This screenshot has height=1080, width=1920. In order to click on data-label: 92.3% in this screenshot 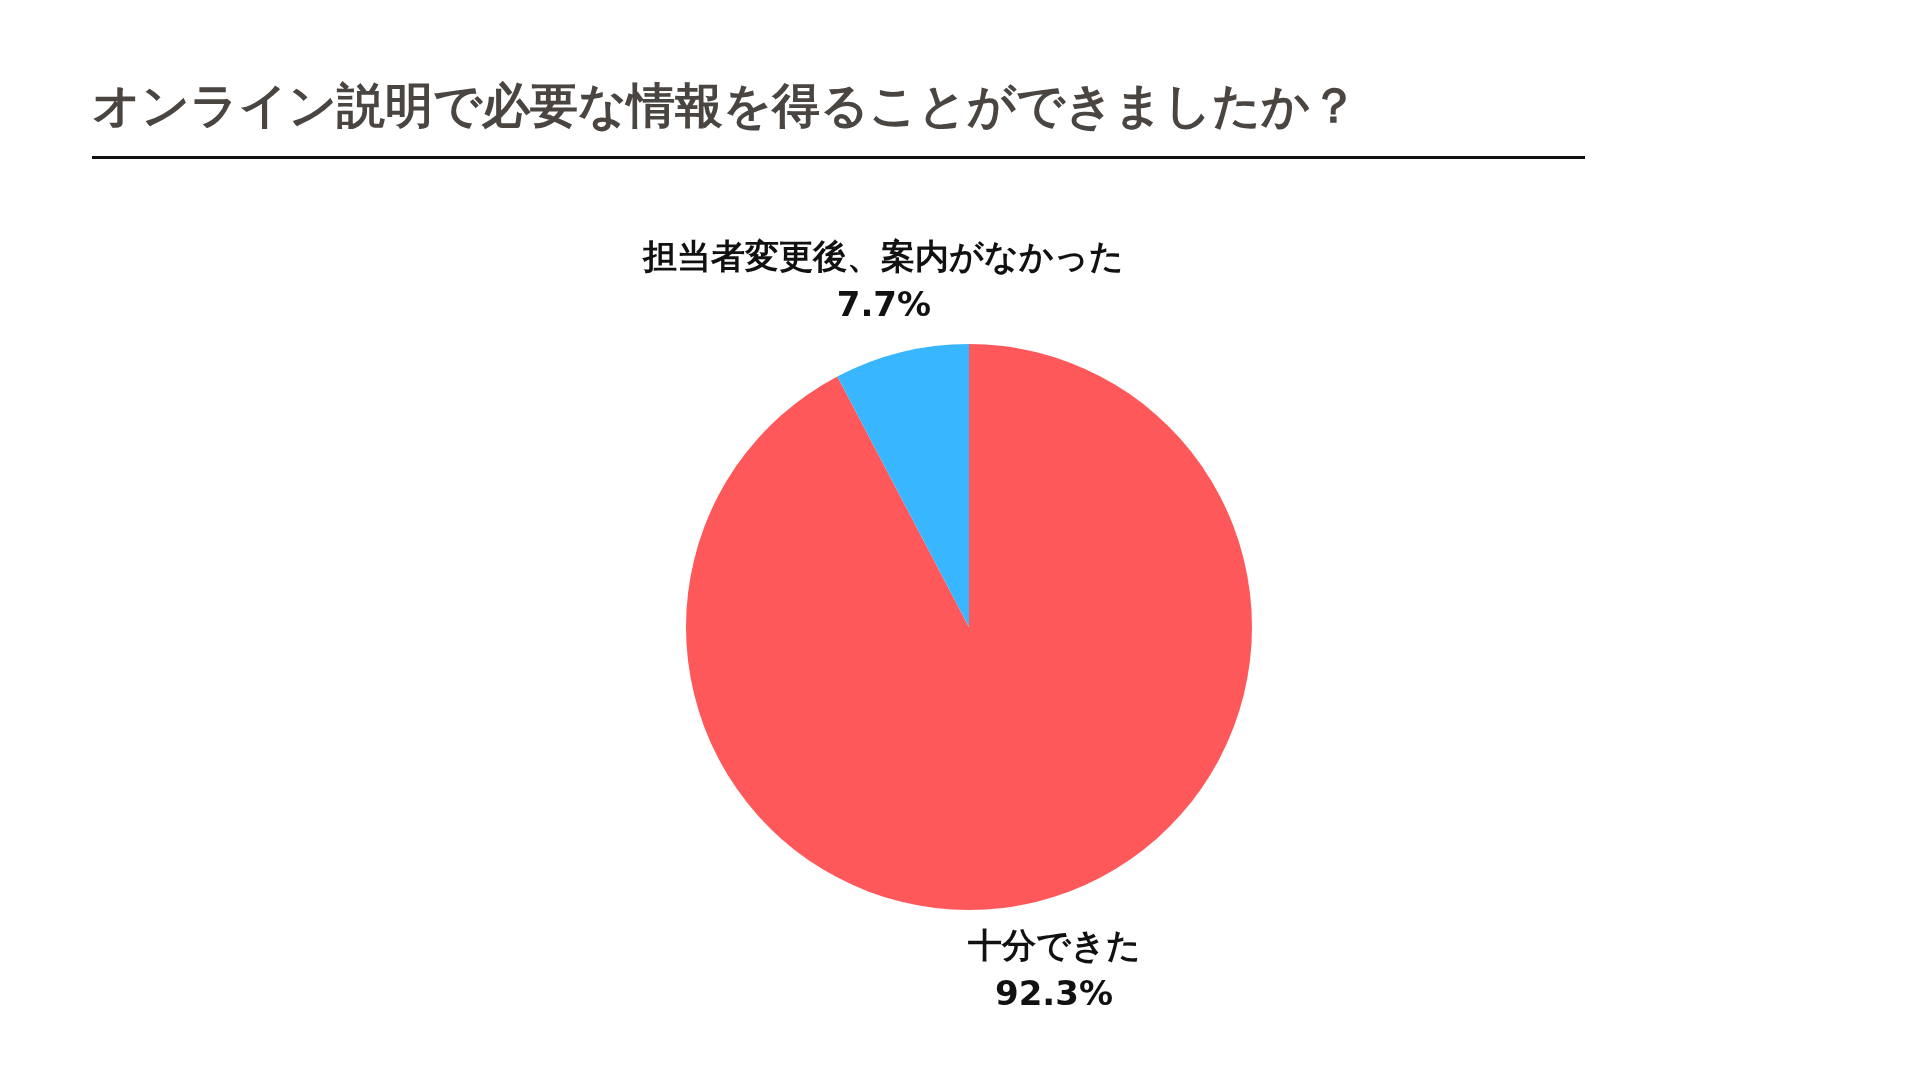, I will do `click(1054, 993)`.